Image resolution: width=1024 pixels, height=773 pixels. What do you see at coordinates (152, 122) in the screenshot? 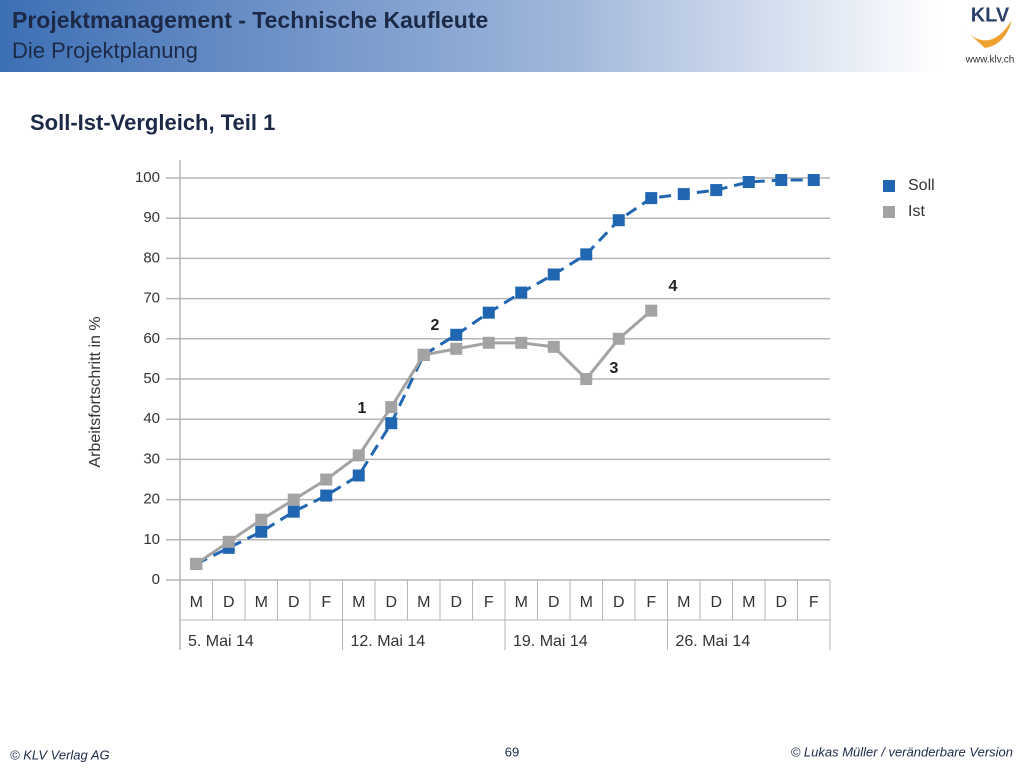
I see `heading: Soll-Ist-Vergleich, Teil 1` at bounding box center [152, 122].